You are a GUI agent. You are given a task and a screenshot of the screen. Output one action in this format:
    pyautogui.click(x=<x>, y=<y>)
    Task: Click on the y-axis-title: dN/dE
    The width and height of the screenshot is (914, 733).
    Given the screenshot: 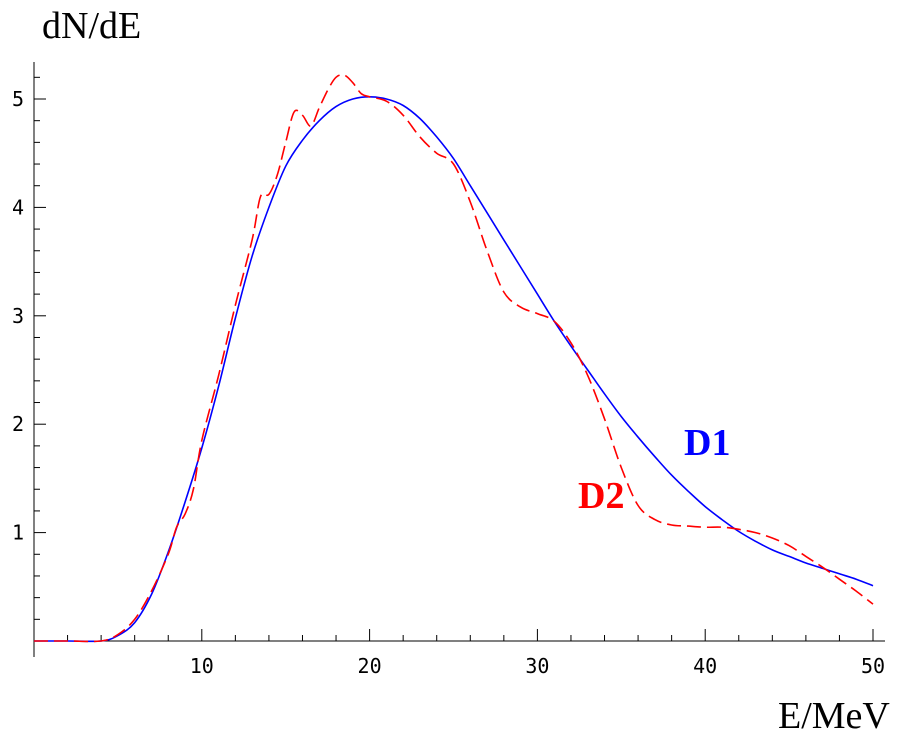 What is the action you would take?
    pyautogui.click(x=91, y=26)
    